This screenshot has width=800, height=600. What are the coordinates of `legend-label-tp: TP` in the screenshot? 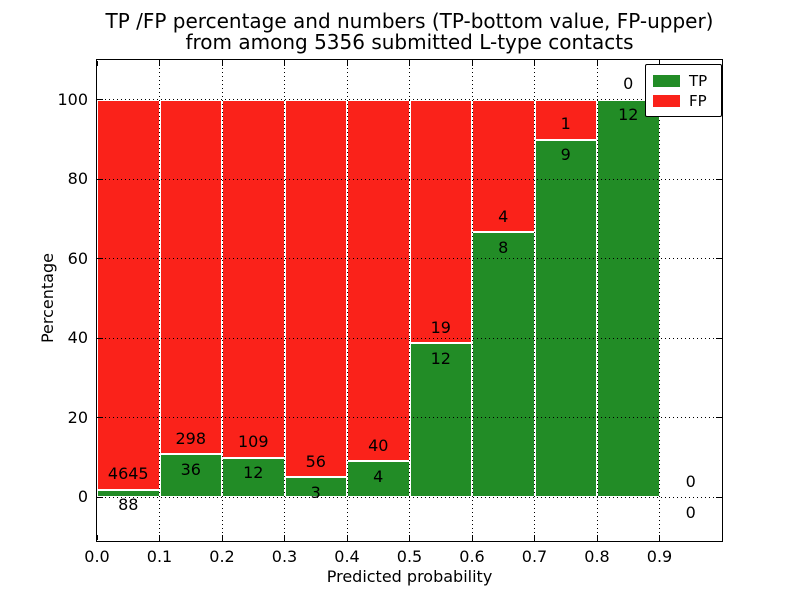 It's located at (698, 80).